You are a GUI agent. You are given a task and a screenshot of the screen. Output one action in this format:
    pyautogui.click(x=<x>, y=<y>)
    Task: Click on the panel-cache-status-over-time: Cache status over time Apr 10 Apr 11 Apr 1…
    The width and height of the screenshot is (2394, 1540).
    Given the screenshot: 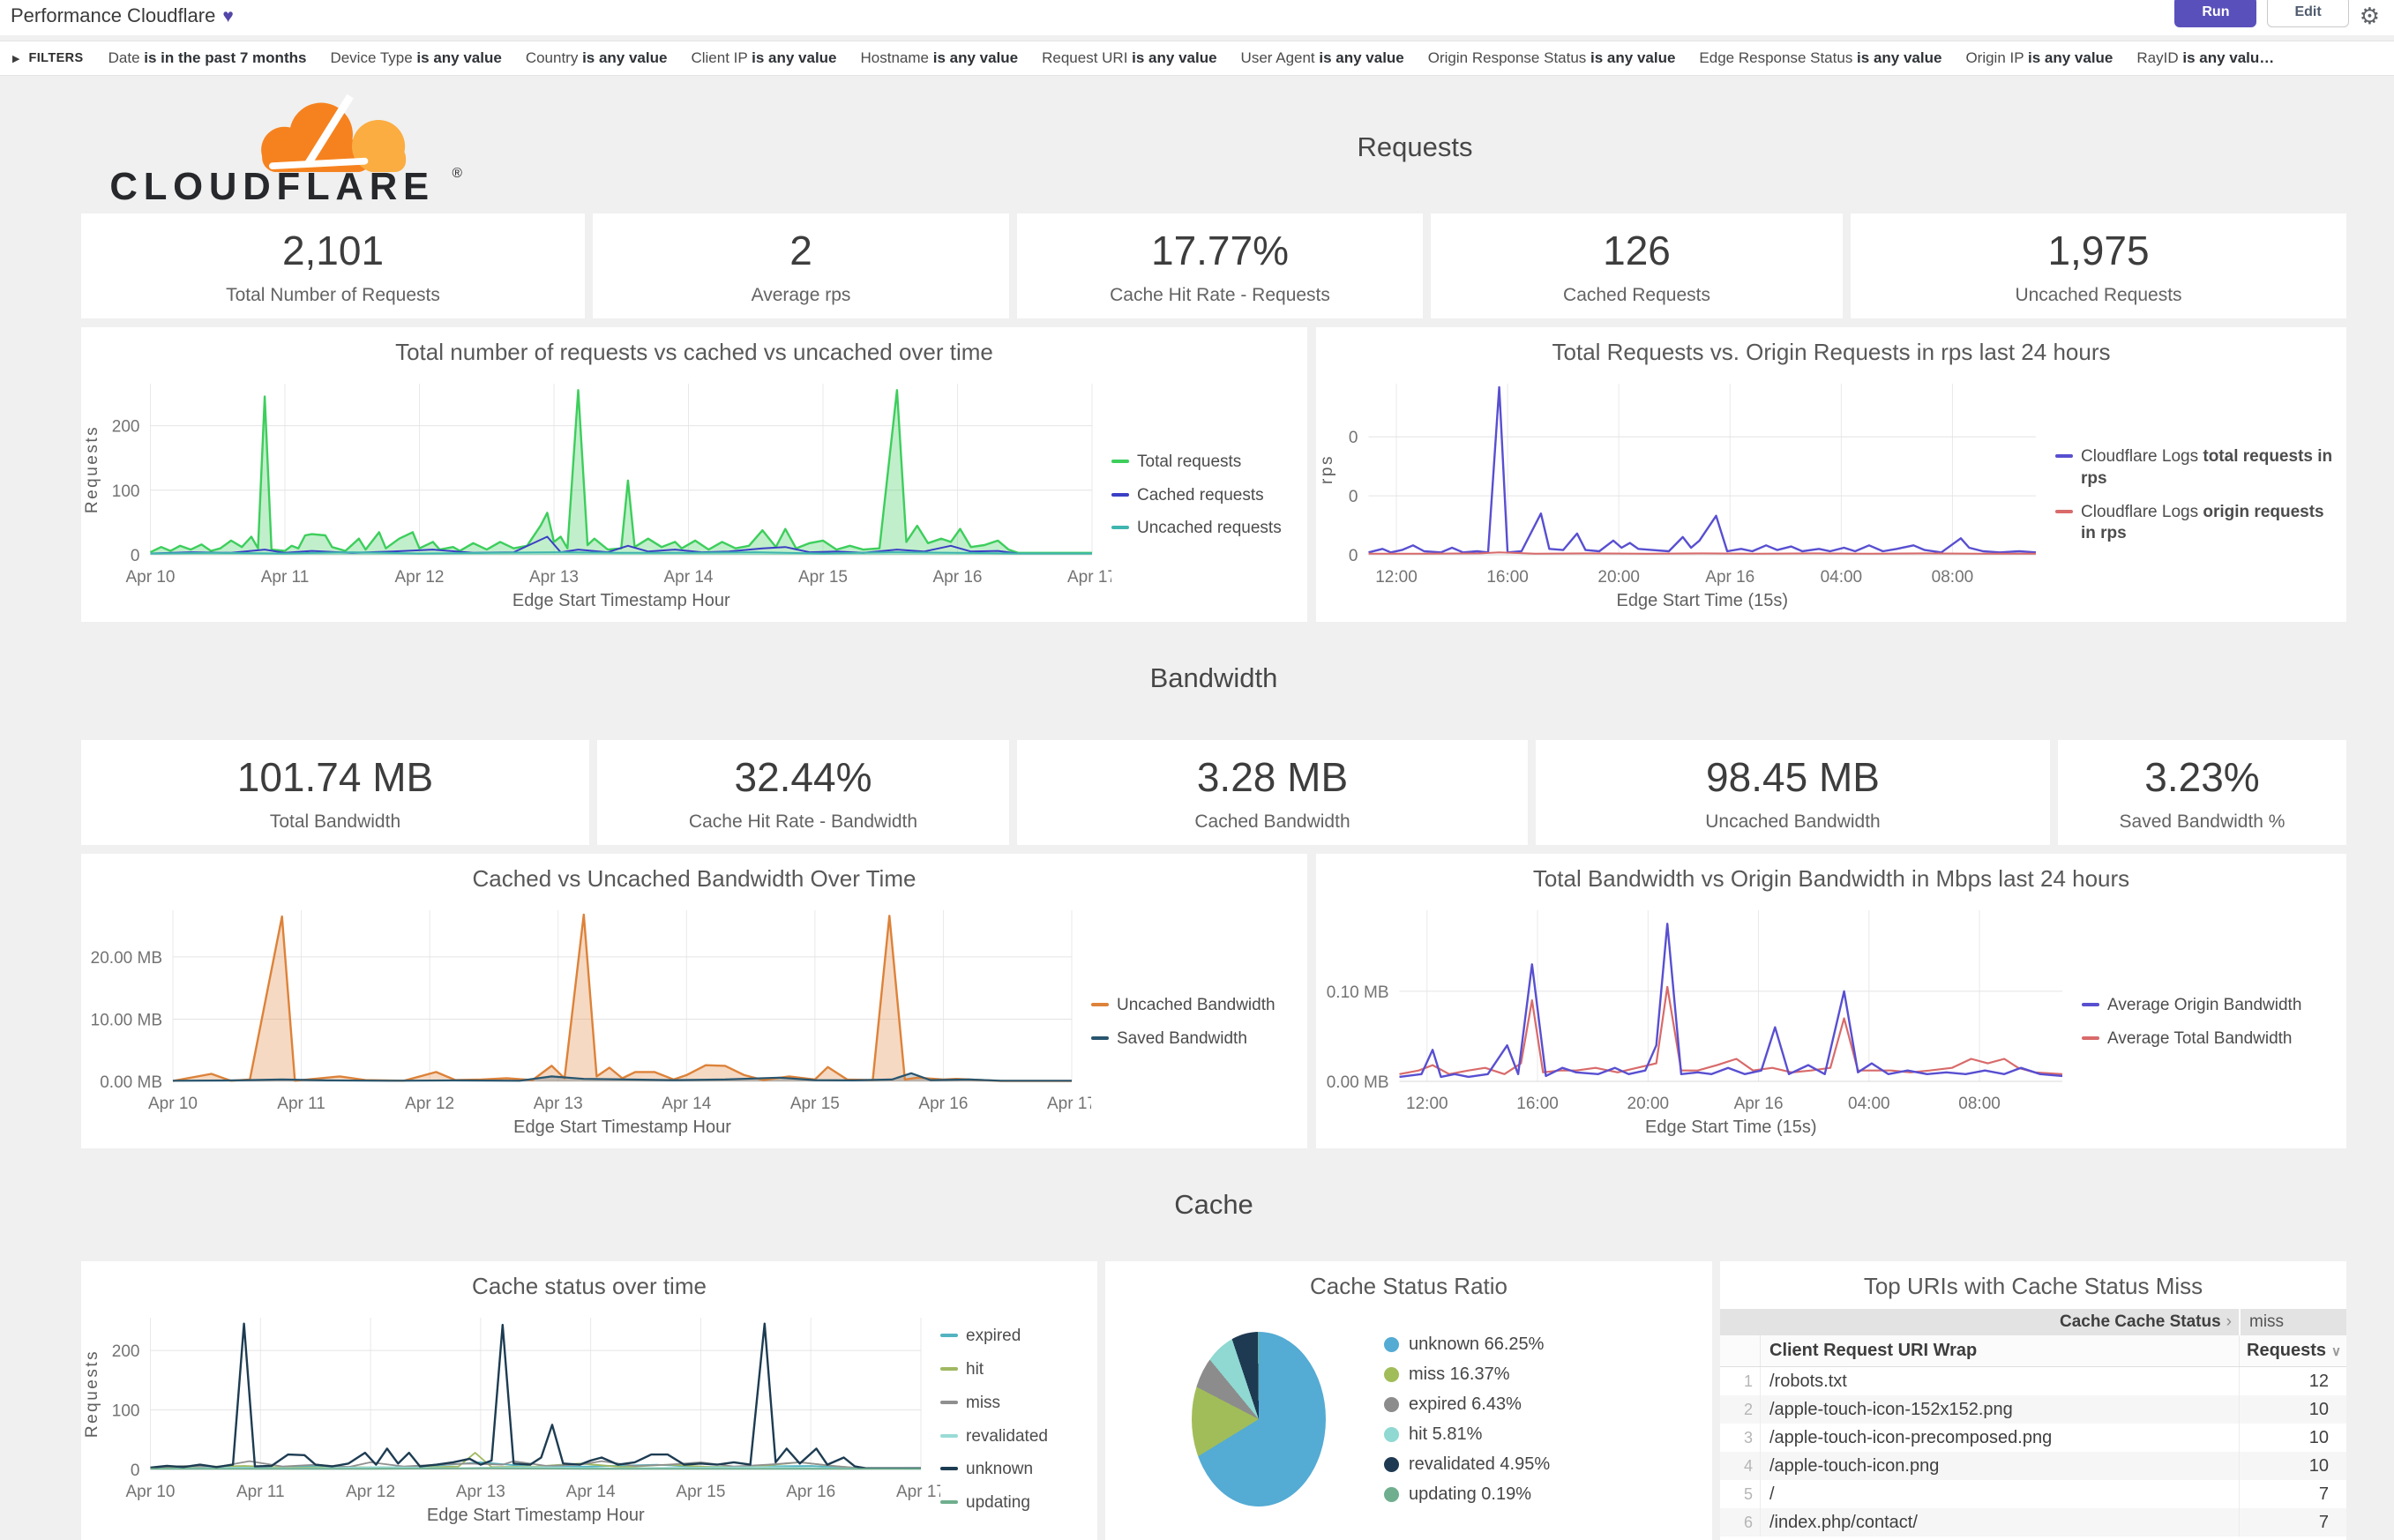 What is the action you would take?
    pyautogui.click(x=589, y=1400)
    